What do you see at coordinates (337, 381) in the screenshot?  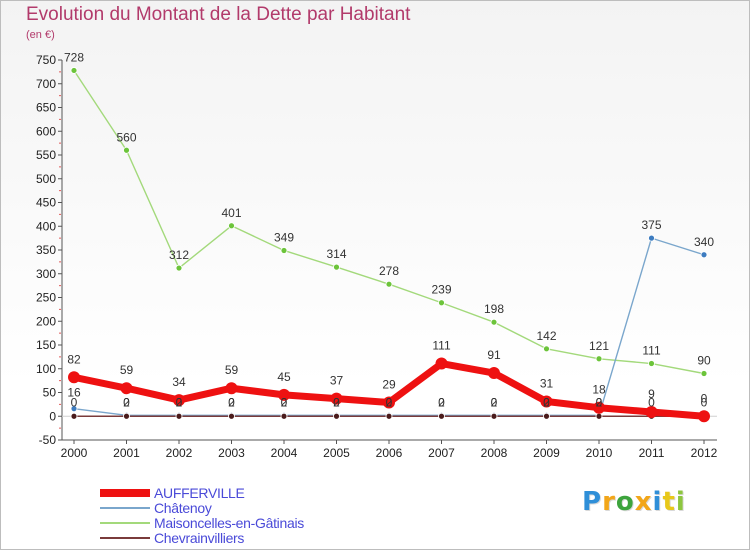 I see `data-label-aufferville: 37` at bounding box center [337, 381].